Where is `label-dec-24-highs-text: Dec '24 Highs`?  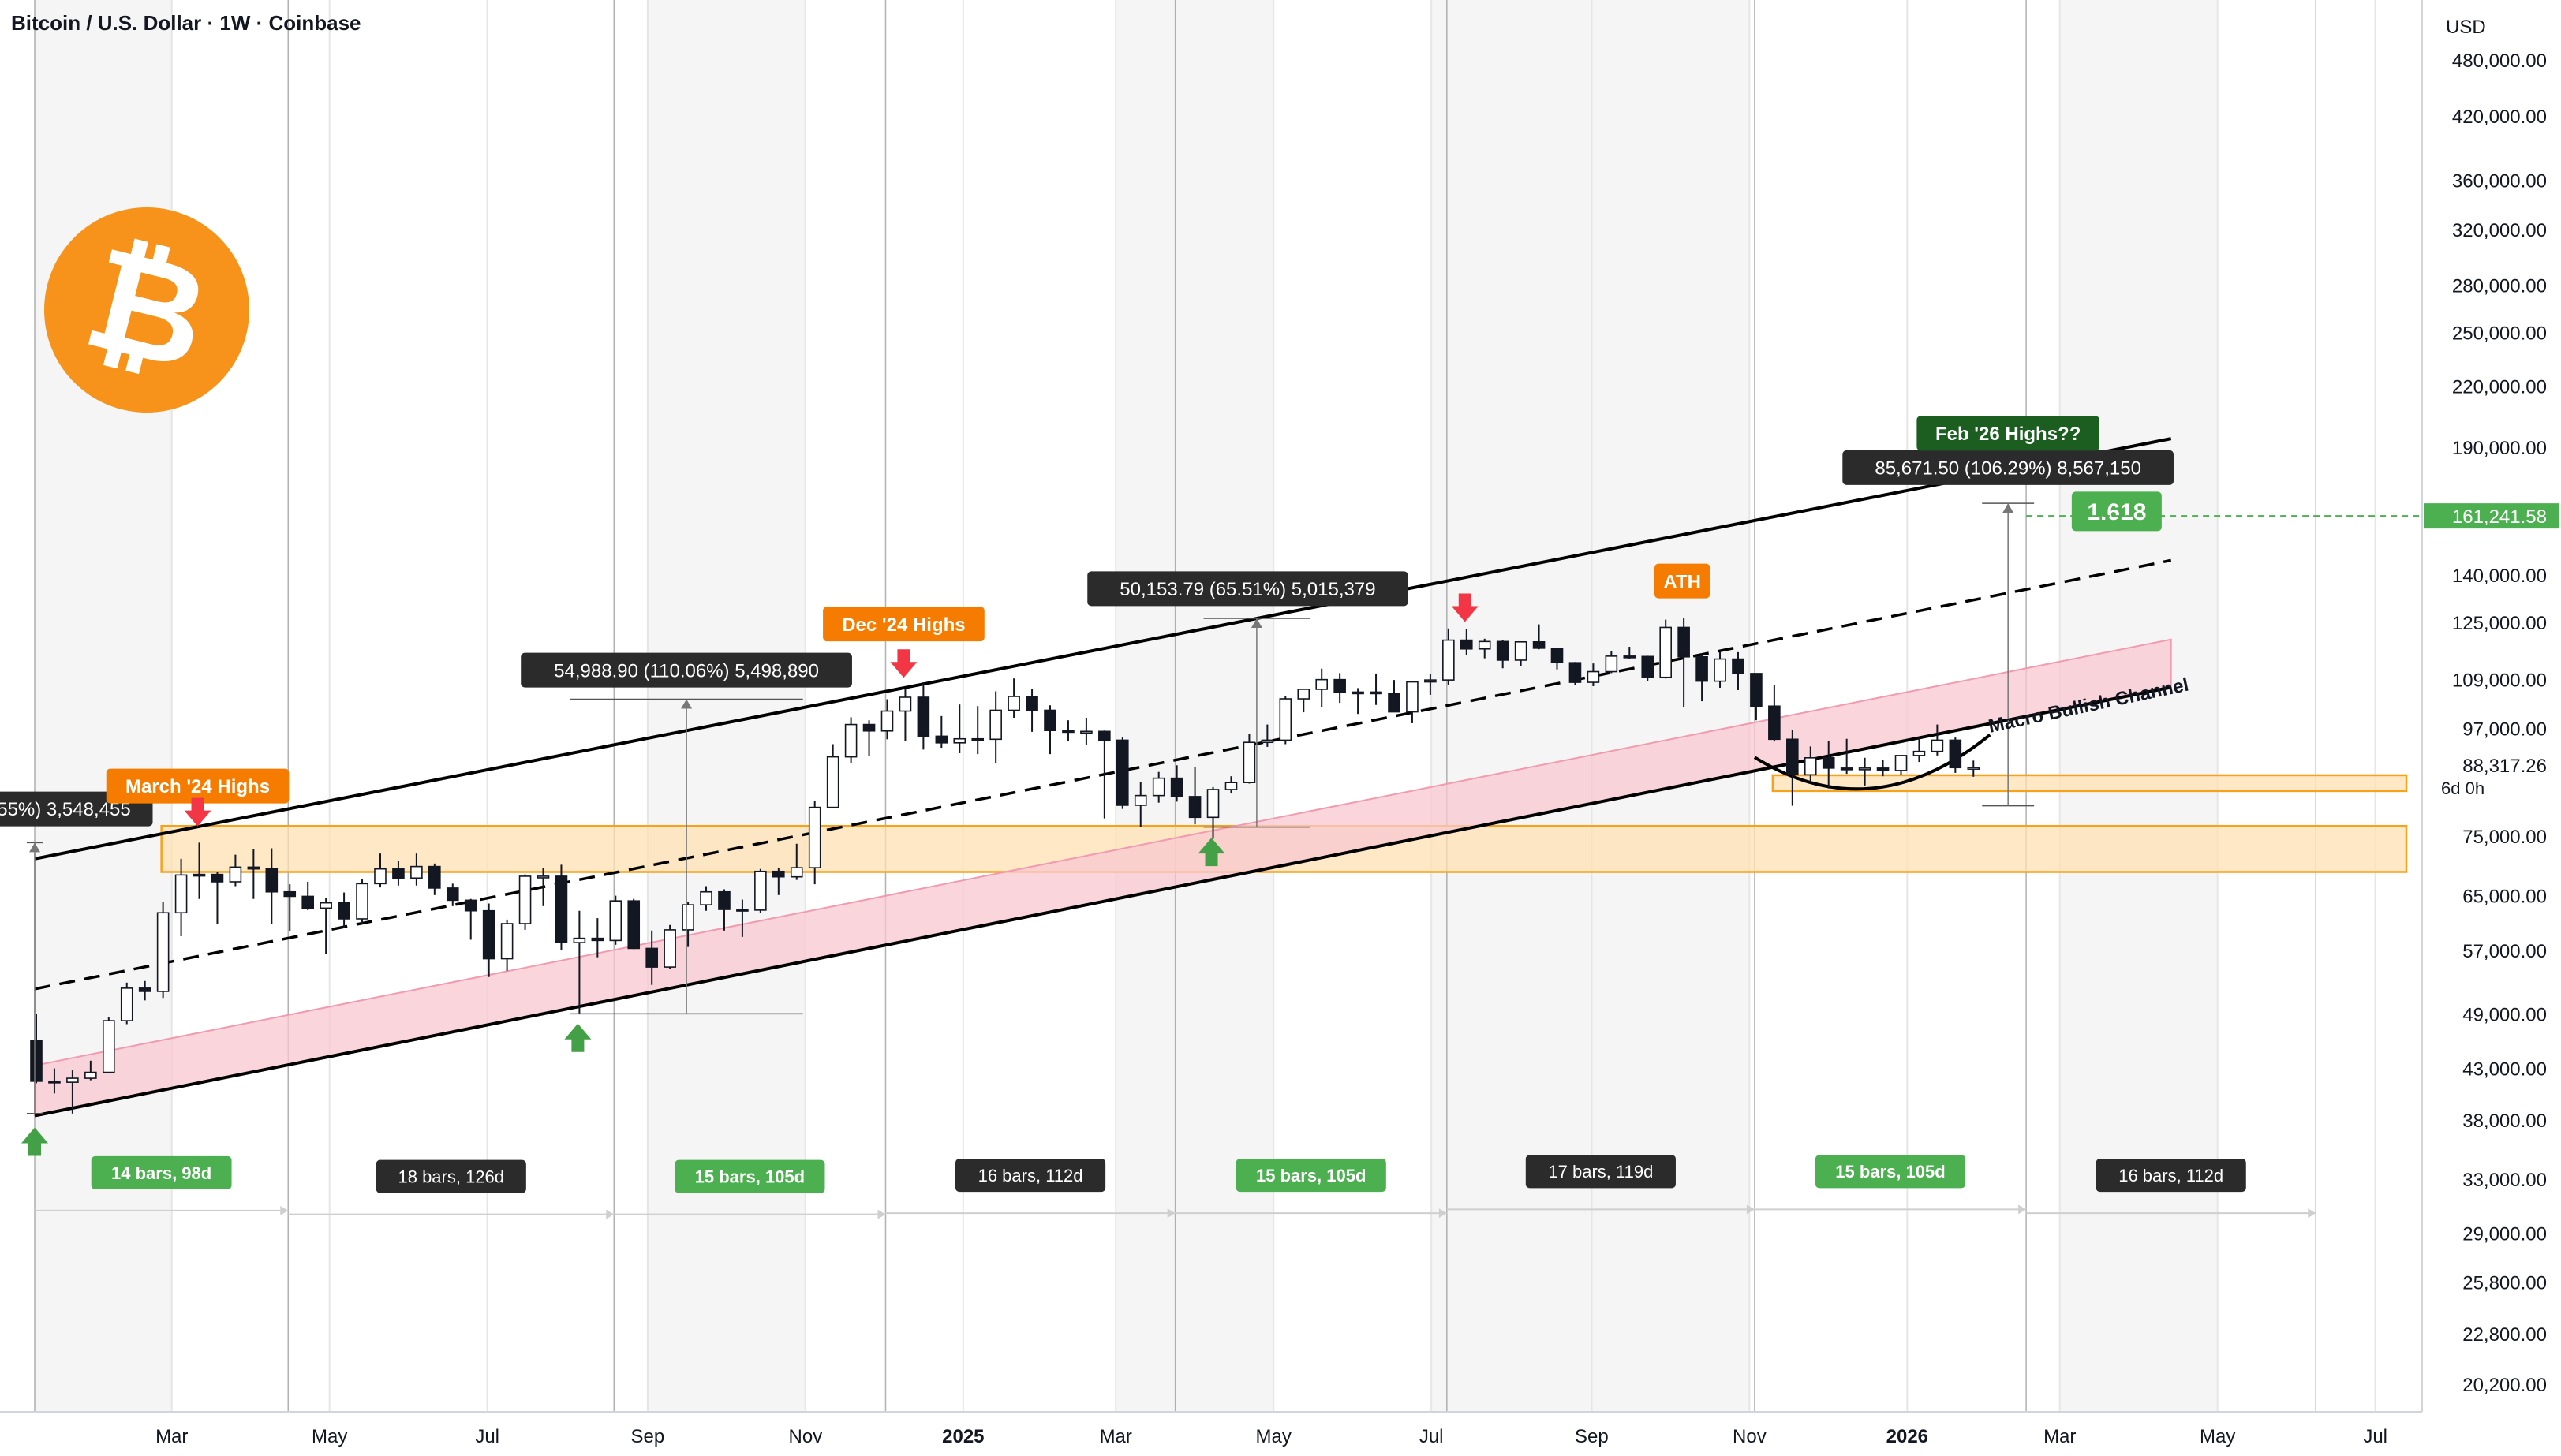 label-dec-24-highs-text: Dec '24 Highs is located at coordinates (903, 625).